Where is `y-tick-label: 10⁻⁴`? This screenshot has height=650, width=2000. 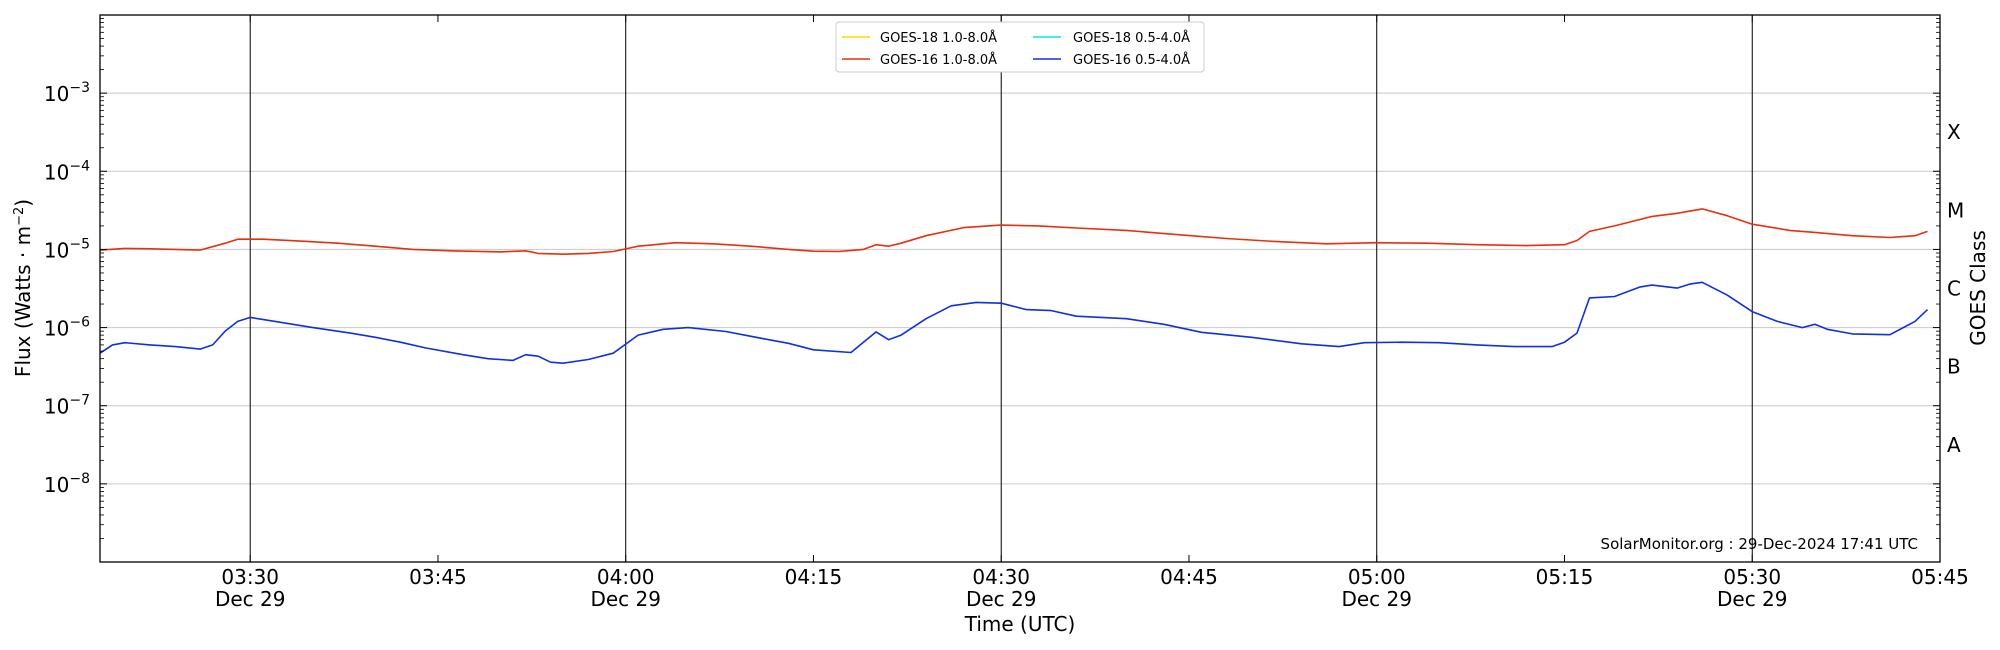 y-tick-label: 10⁻⁴ is located at coordinates (67, 171).